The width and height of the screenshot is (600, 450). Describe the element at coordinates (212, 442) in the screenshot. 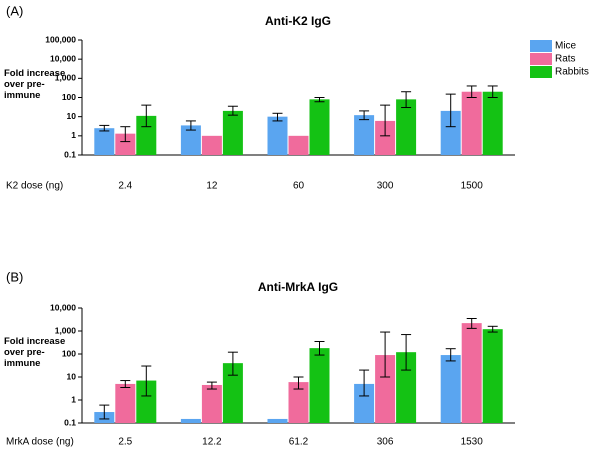

I see `x-tick-label: 12.2` at that location.